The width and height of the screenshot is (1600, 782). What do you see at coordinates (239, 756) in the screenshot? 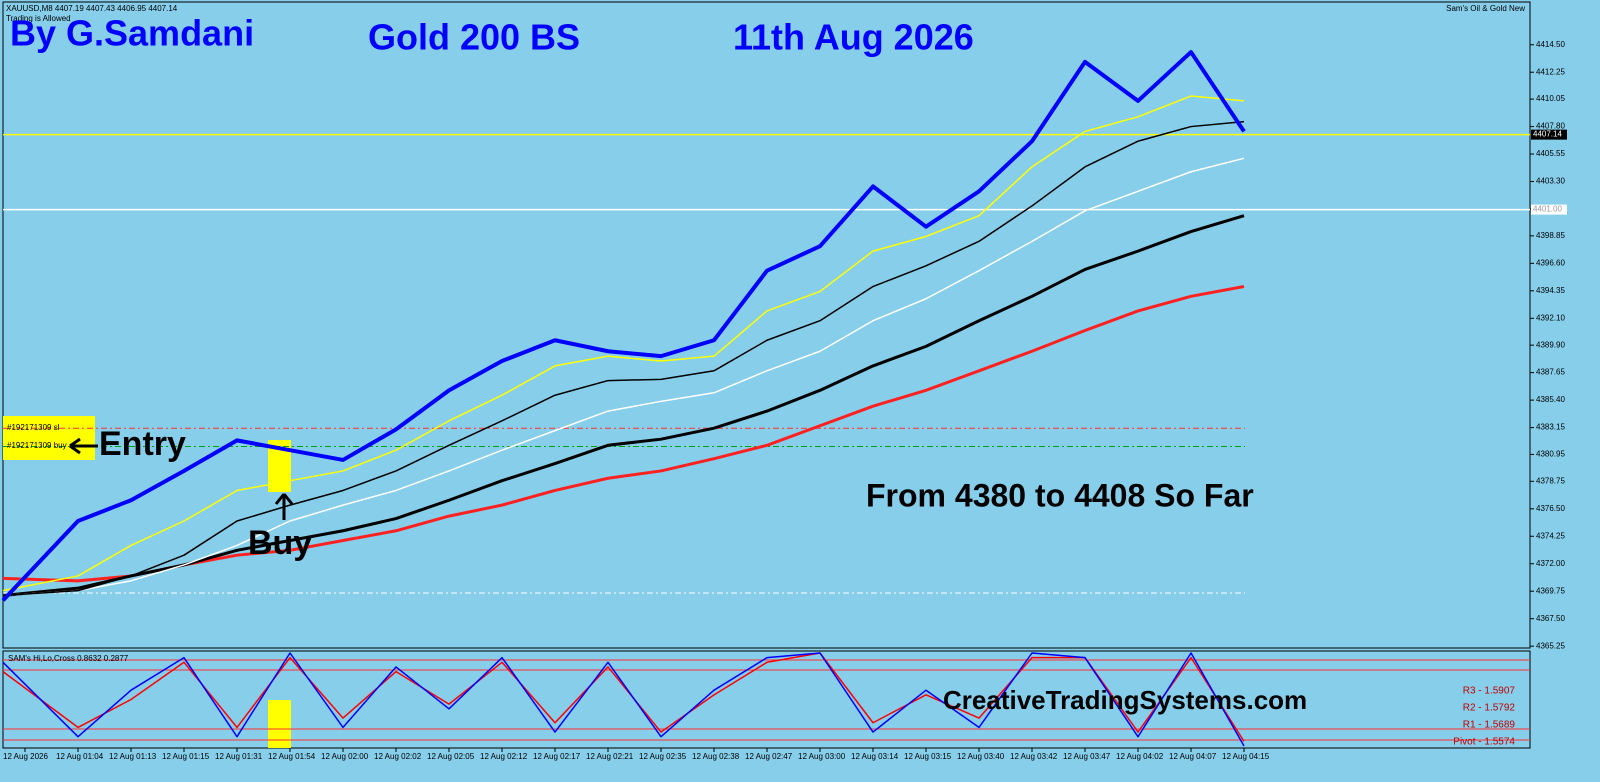
I see `x-tick-label: 12 Aug 01:31` at bounding box center [239, 756].